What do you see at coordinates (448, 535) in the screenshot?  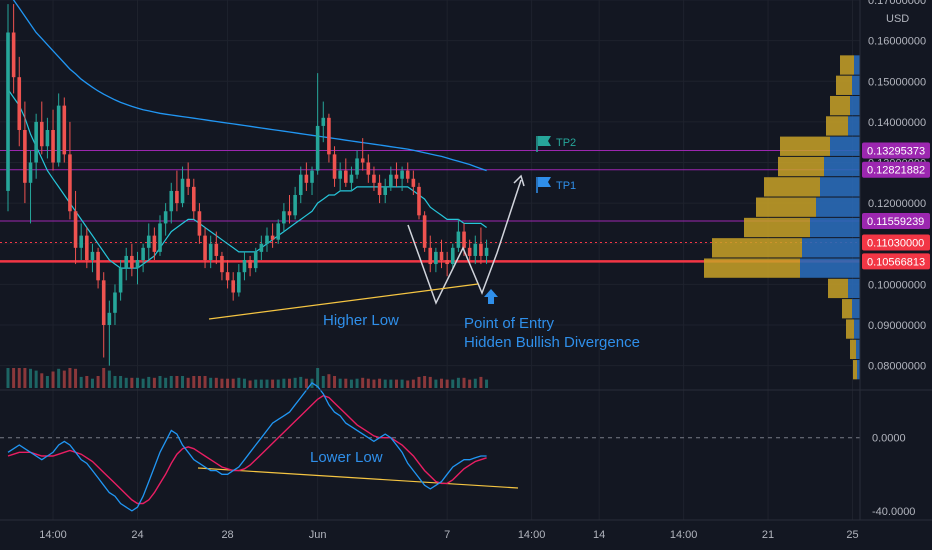 I see `time-axis: 14:00 24 28 Jun 7 14:00 14 14:00 21 25` at bounding box center [448, 535].